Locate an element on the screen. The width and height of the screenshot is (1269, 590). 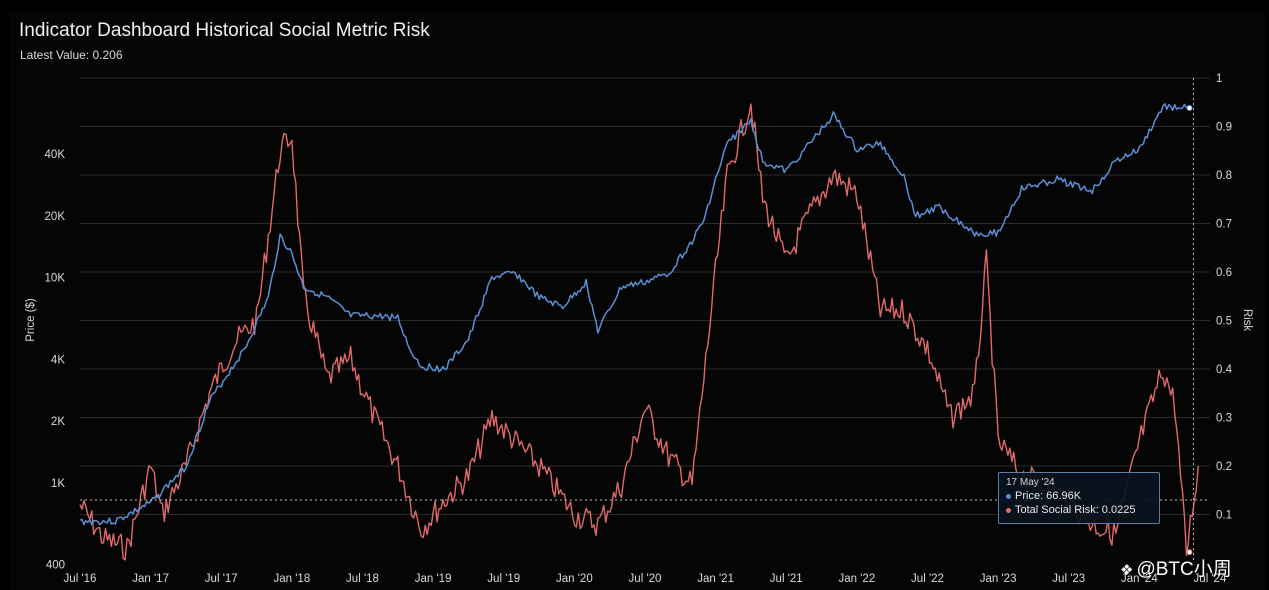
x-tick-label: Jul '18 is located at coordinates (362, 579).